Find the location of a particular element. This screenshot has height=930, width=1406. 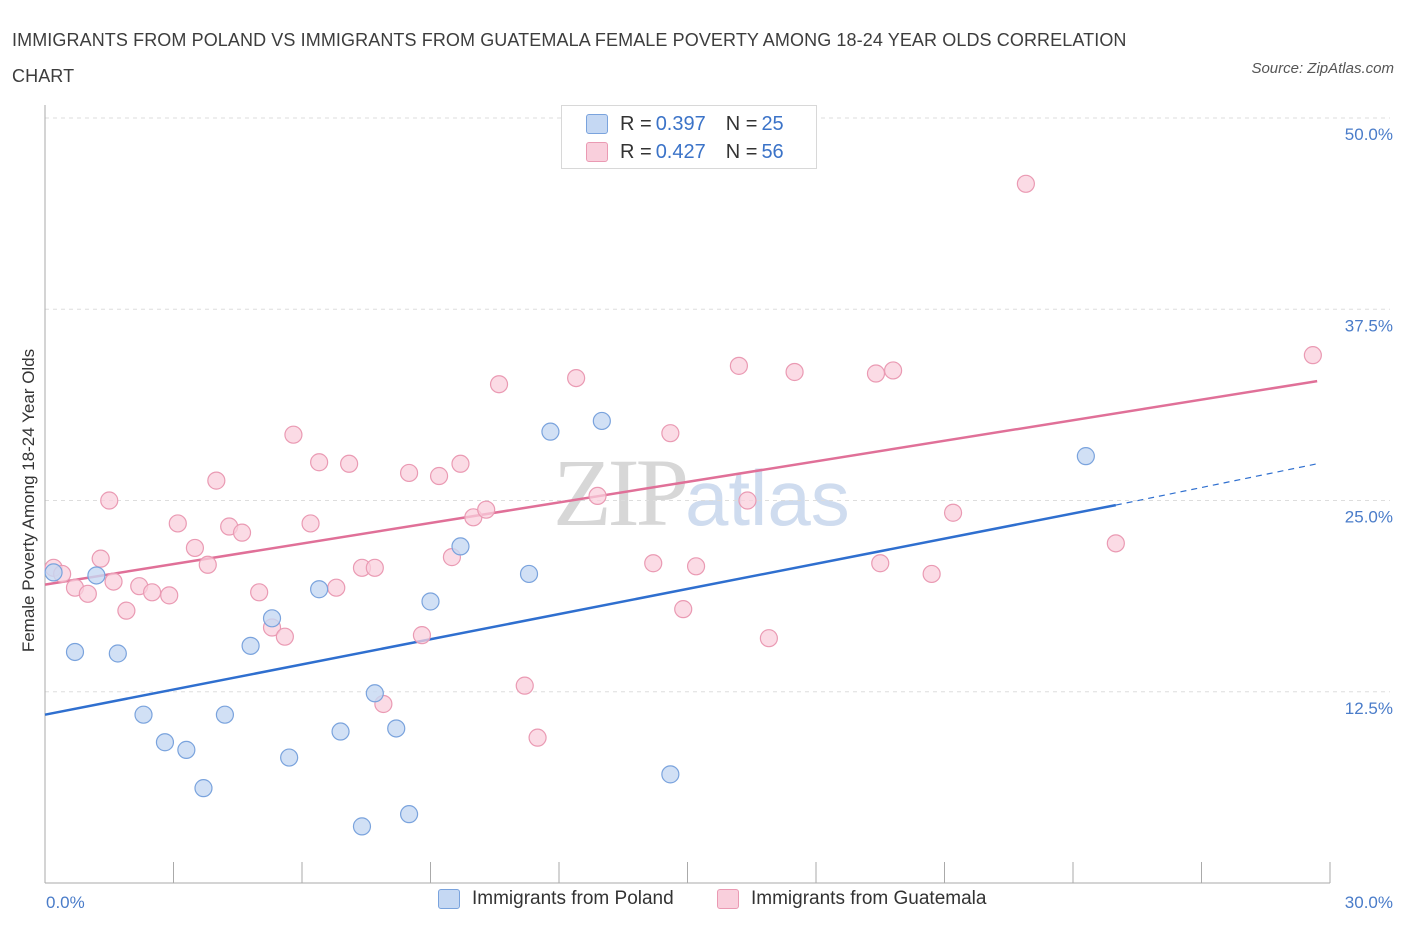

guatemala-swatch is located at coordinates (597, 152).